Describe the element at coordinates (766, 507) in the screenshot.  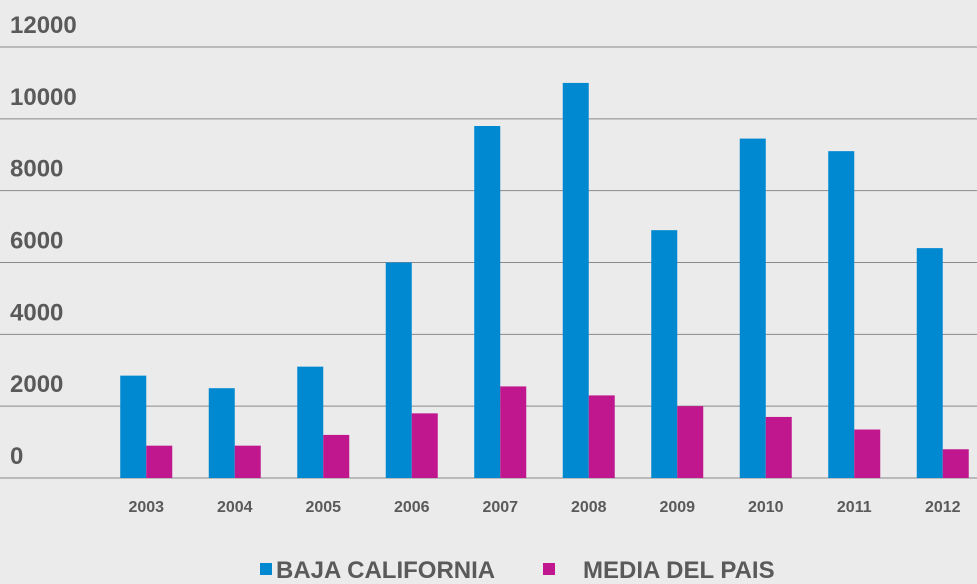
I see `x-tick-label: 2010` at that location.